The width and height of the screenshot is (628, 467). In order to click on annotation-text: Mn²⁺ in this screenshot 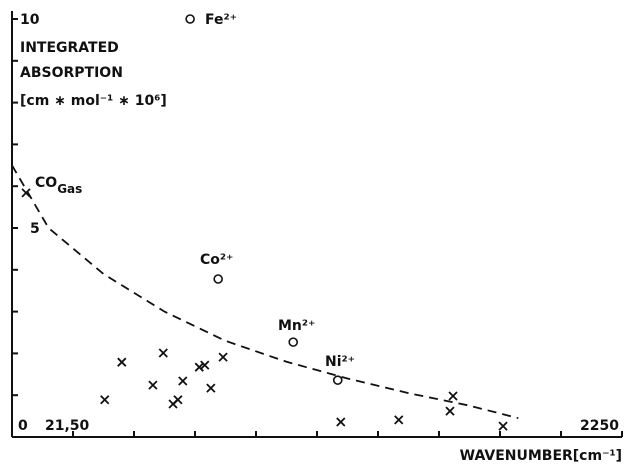, I will do `click(296, 326)`.